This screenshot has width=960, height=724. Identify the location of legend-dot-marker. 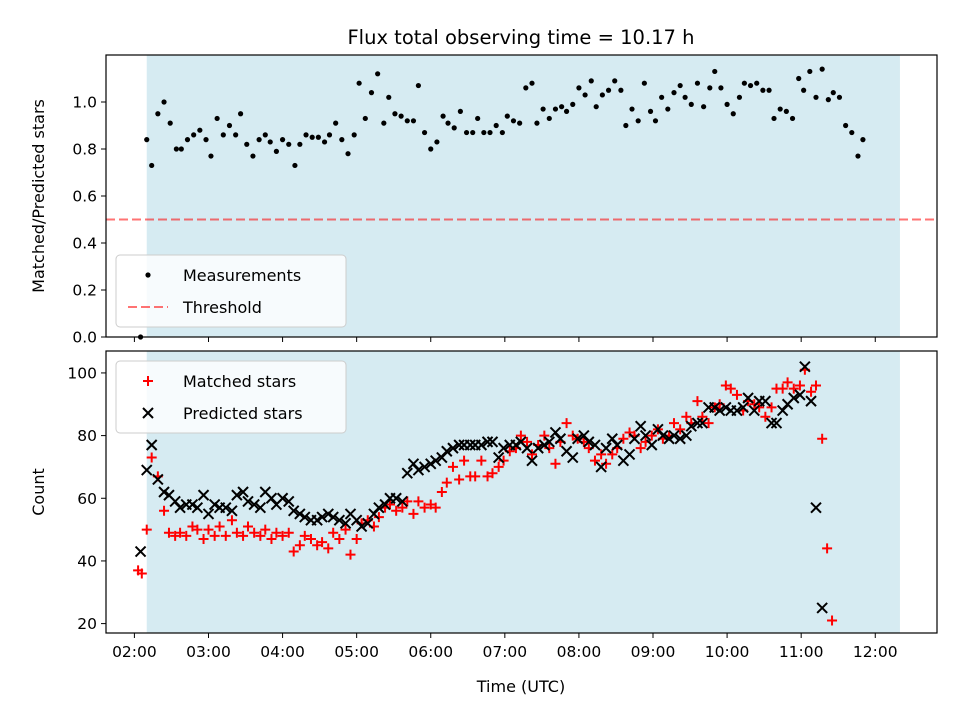
(148, 275).